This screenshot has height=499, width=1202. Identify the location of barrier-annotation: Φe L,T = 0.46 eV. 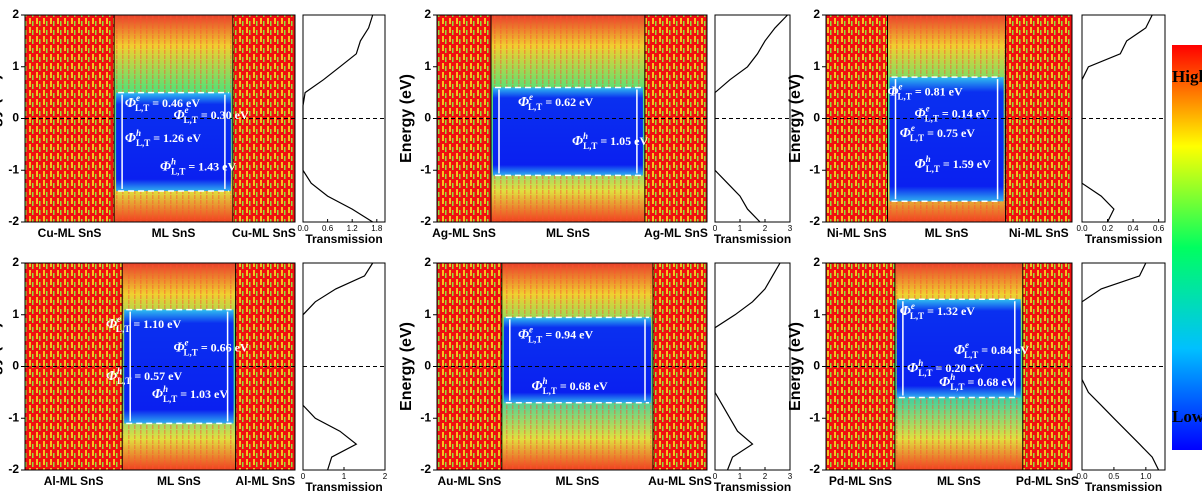
(162, 103).